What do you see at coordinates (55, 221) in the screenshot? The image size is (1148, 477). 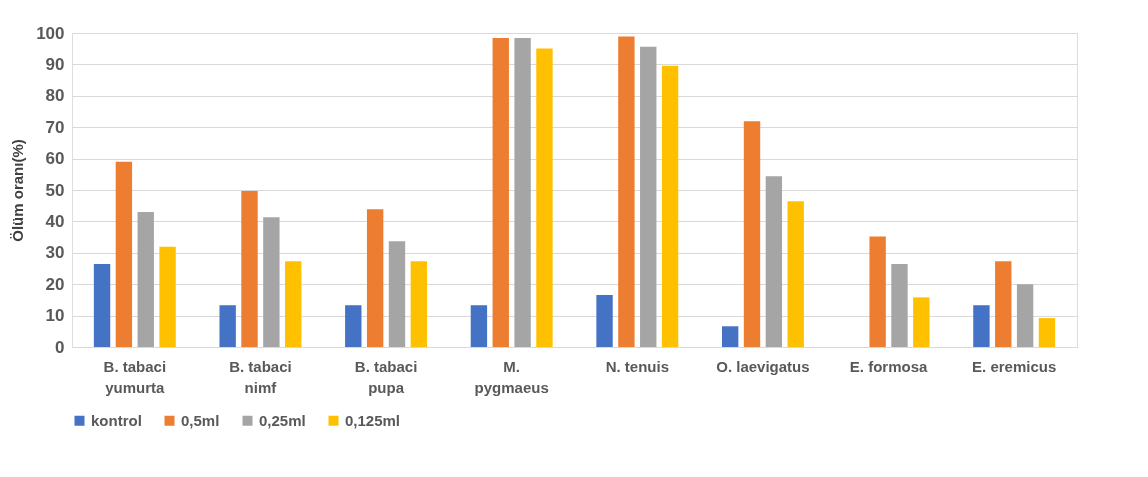 I see `y-tick-label: 40` at bounding box center [55, 221].